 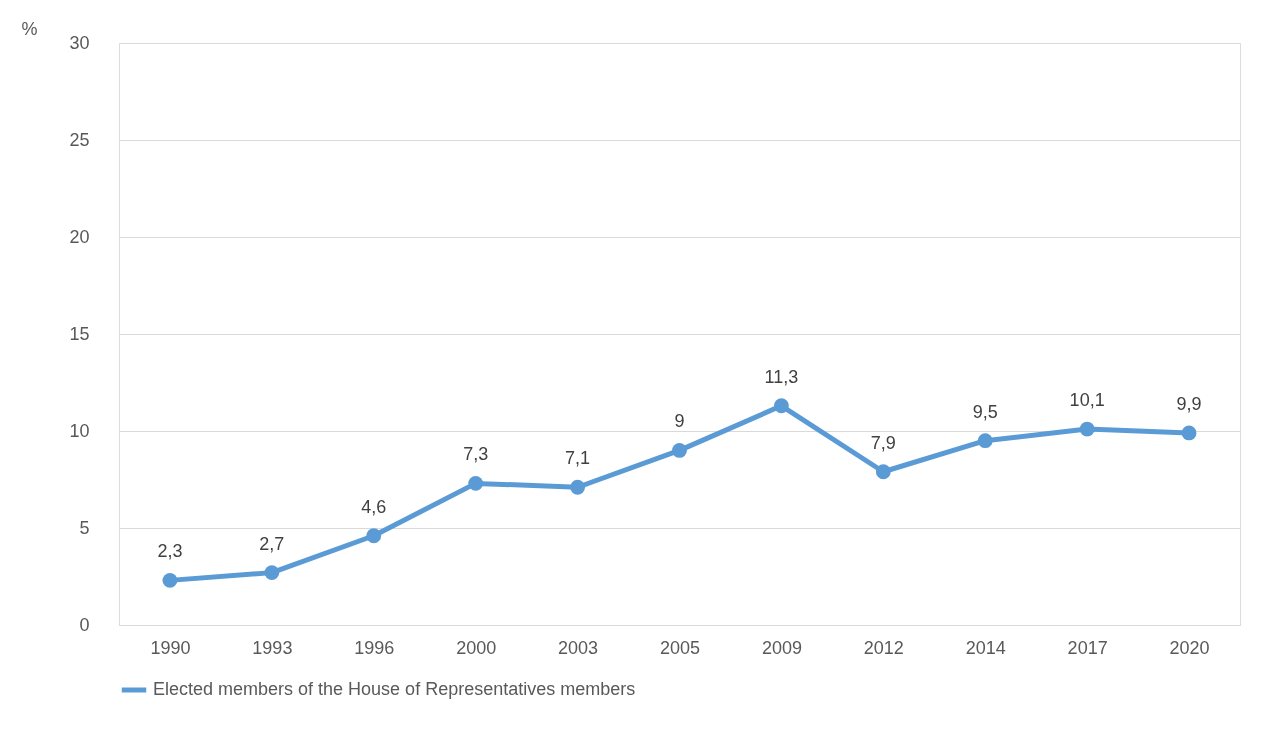 What do you see at coordinates (272, 647) in the screenshot?
I see `x-tick-label: 1993` at bounding box center [272, 647].